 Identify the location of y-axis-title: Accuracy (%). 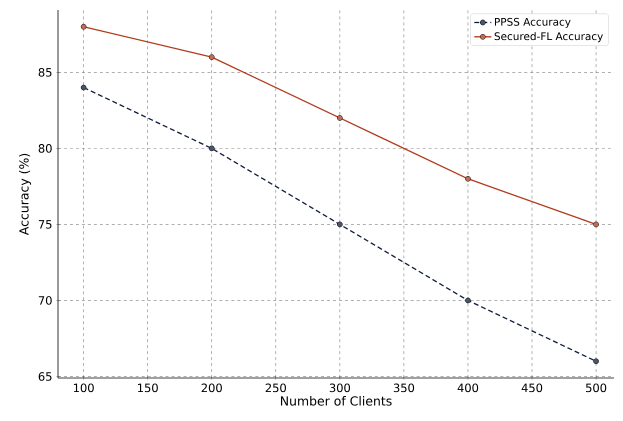
(25, 195).